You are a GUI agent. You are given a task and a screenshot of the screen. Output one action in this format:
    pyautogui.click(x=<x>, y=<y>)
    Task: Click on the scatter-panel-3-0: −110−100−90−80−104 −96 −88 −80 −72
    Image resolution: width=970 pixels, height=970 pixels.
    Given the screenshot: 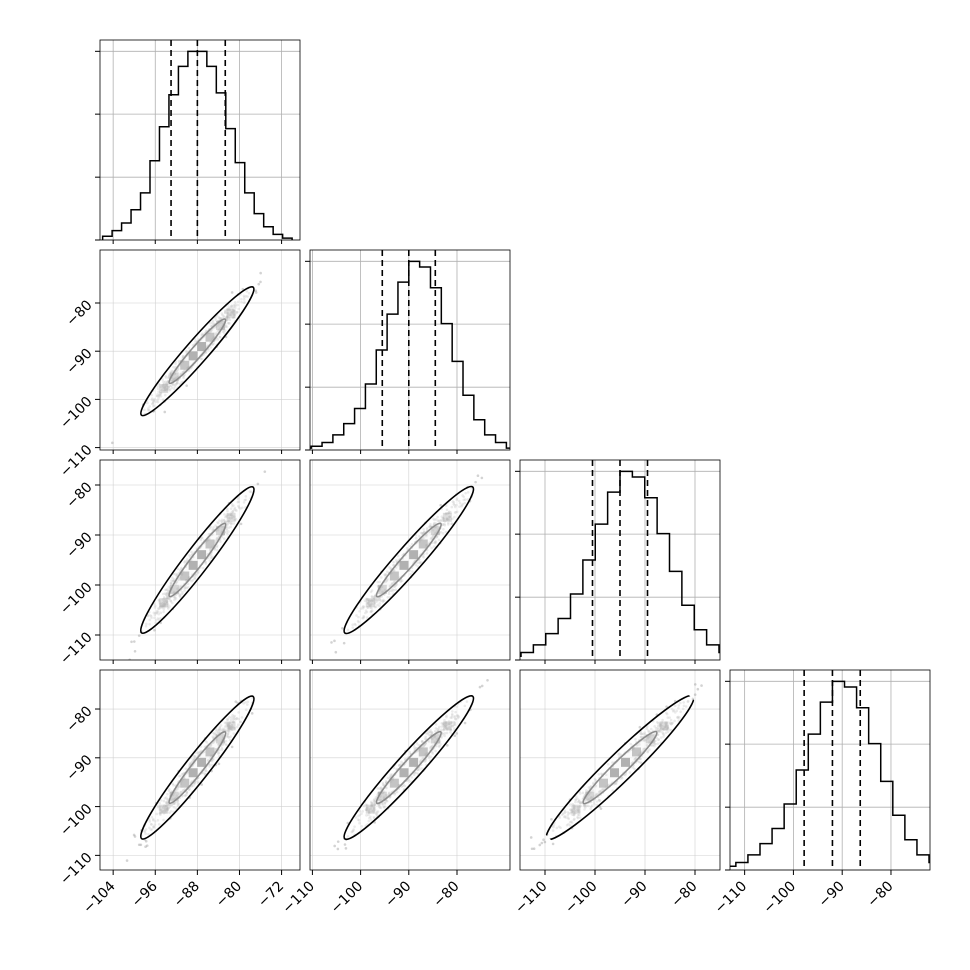 What is the action you would take?
    pyautogui.click(x=179, y=793)
    